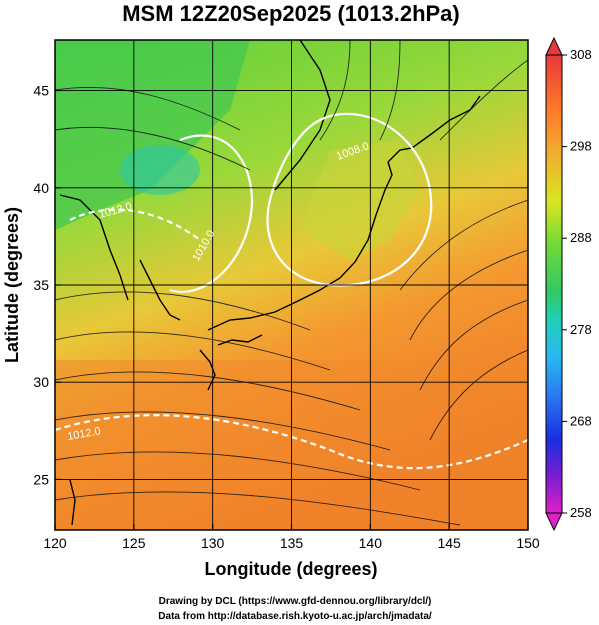  What do you see at coordinates (581, 329) in the screenshot?
I see `colorbar-tick-label: 278` at bounding box center [581, 329].